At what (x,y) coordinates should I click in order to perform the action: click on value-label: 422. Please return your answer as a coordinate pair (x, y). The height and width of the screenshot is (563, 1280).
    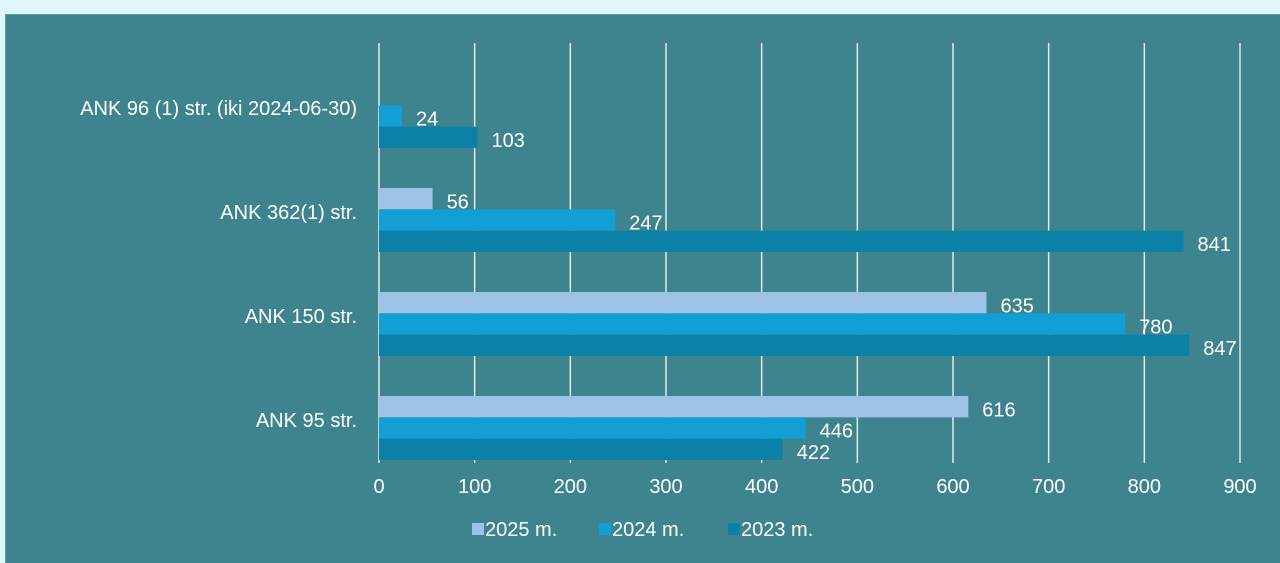
    Looking at the image, I should click on (813, 453).